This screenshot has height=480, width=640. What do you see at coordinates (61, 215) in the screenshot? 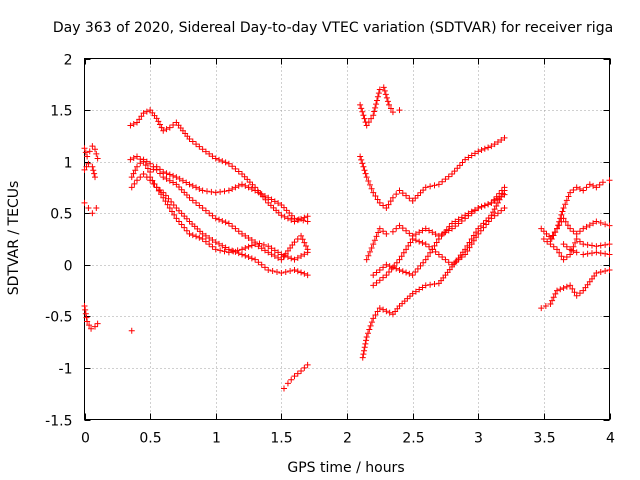
I see `y-tick-label: 0.5` at bounding box center [61, 215].